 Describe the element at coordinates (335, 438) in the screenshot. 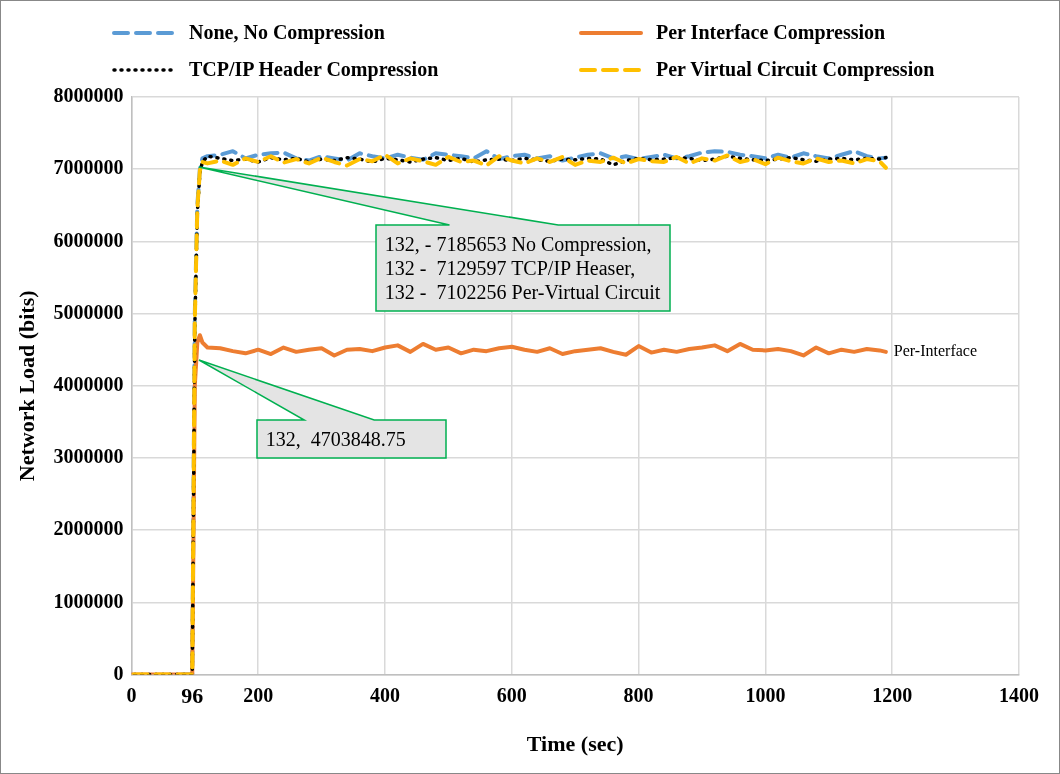

I see `annotation: 132, 4703848.75` at that location.